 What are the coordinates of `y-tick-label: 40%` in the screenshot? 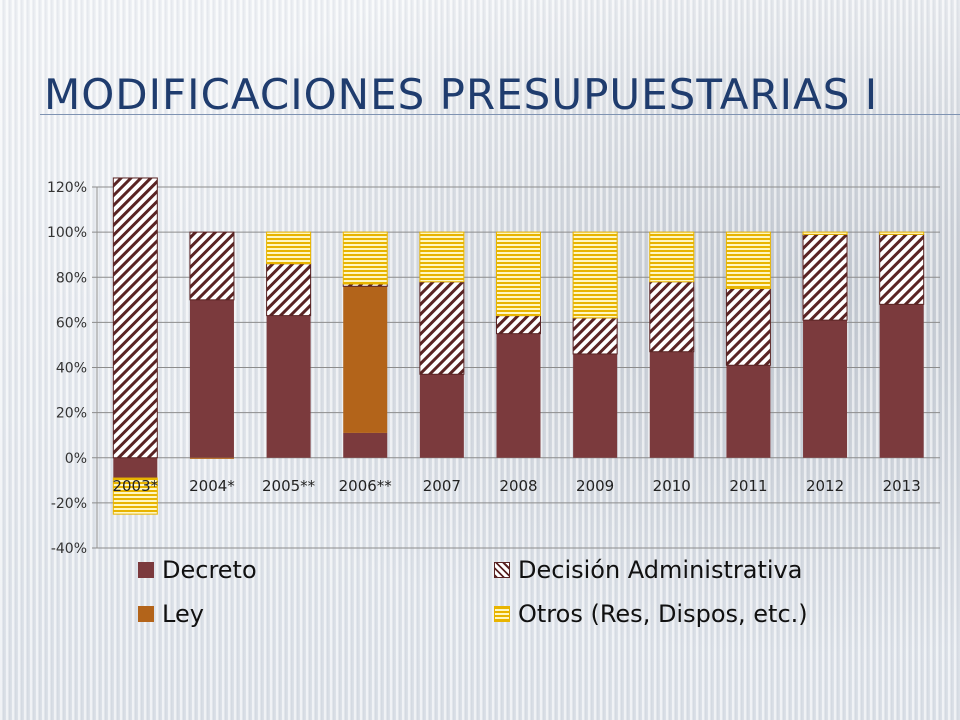 It's located at (71, 369).